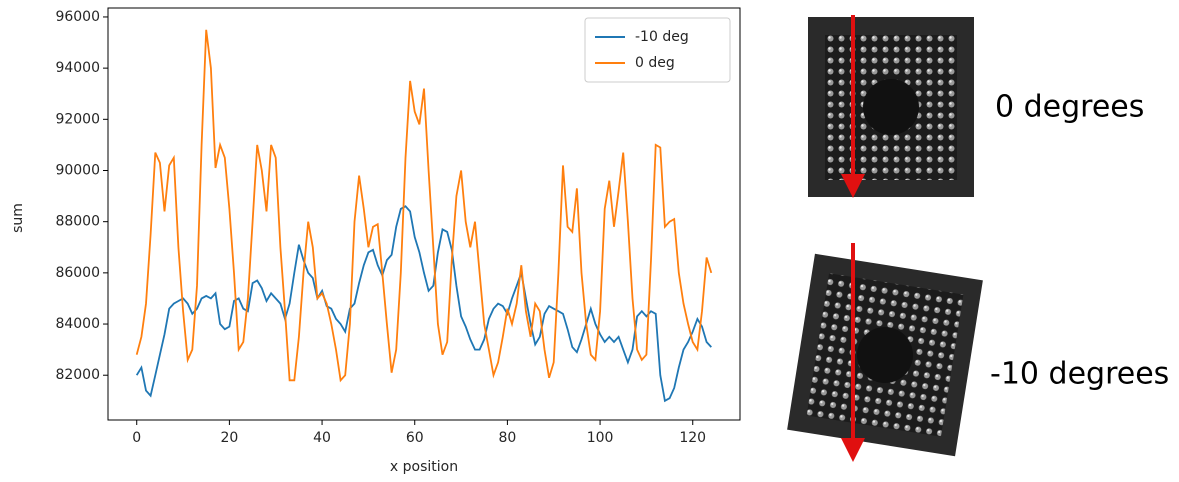 This screenshot has height=482, width=1179. Describe the element at coordinates (77, 17) in the screenshot. I see `y-tick-label: 96000` at that location.